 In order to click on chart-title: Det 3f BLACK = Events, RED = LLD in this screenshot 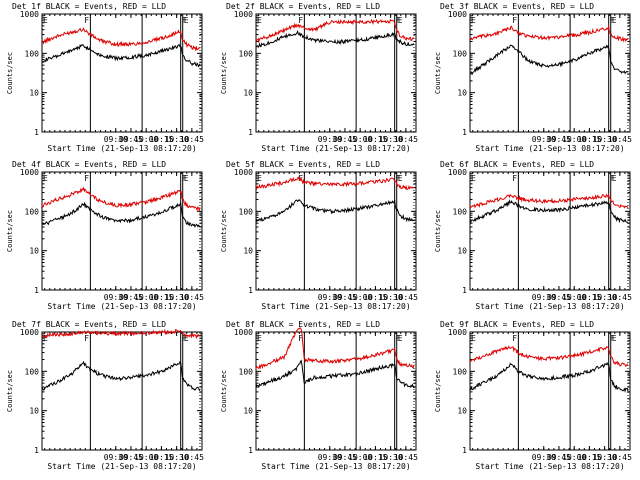, I will do `click(517, 6)`.